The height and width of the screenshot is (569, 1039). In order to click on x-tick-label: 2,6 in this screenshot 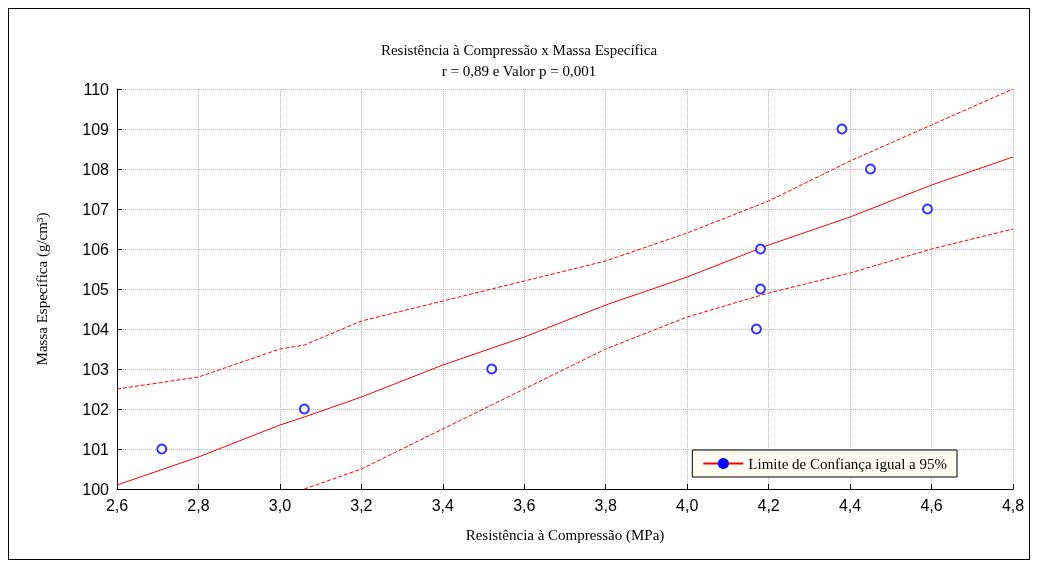, I will do `click(117, 505)`.